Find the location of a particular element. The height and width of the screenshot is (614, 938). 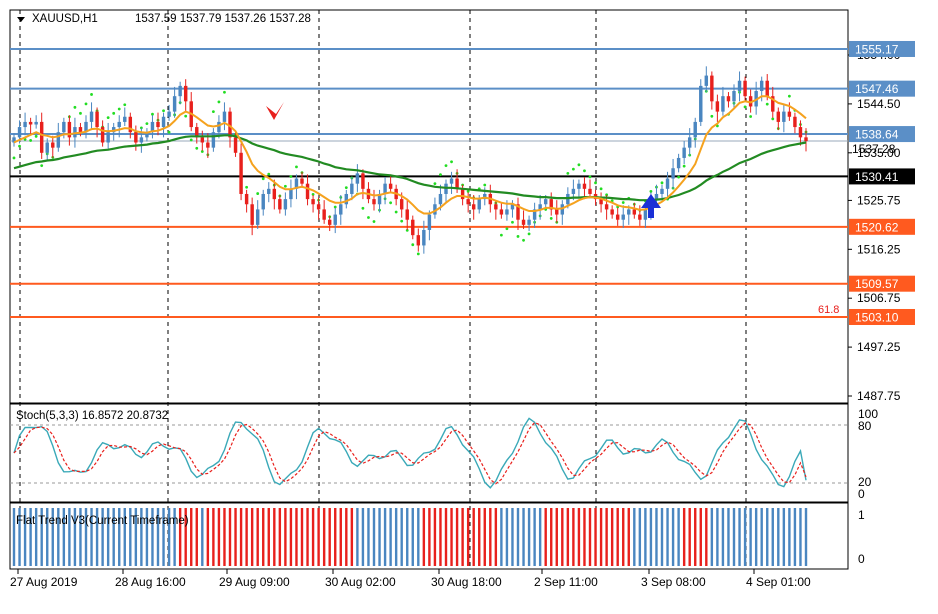

price-tick-label: 1535.00 is located at coordinates (879, 153).